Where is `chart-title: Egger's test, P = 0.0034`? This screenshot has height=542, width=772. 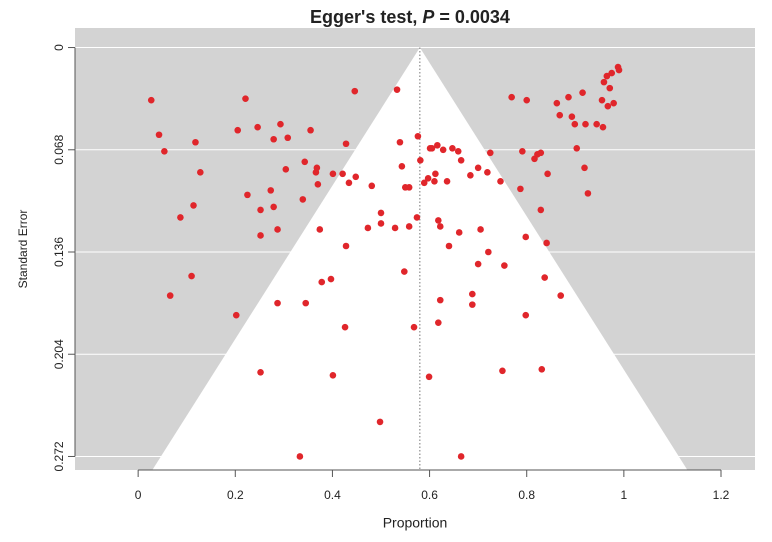 chart-title: Egger's test, P = 0.0034 is located at coordinates (410, 17).